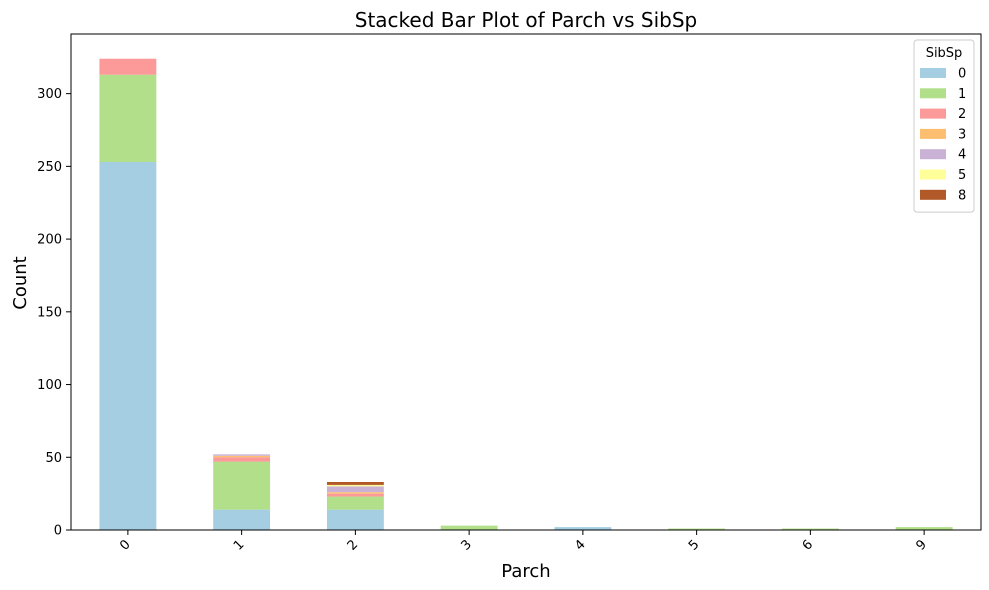  I want to click on y-tick-label: 100, so click(49, 385).